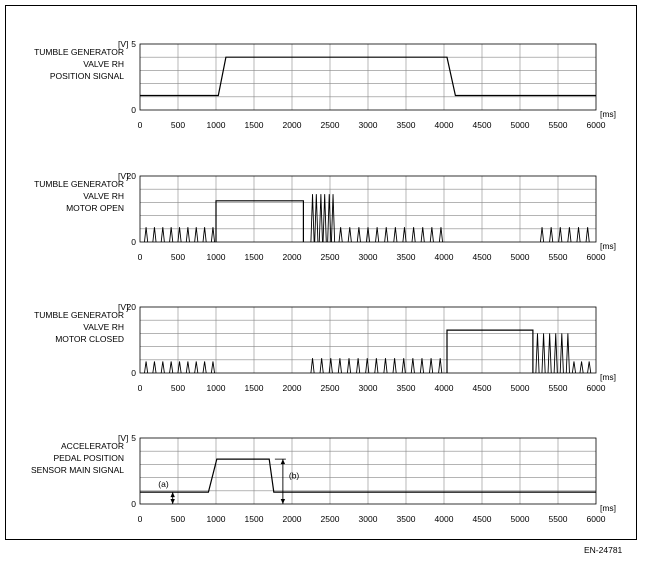 This screenshot has height=567, width=646. What do you see at coordinates (603, 550) in the screenshot?
I see `figure-id: EN-24781` at bounding box center [603, 550].